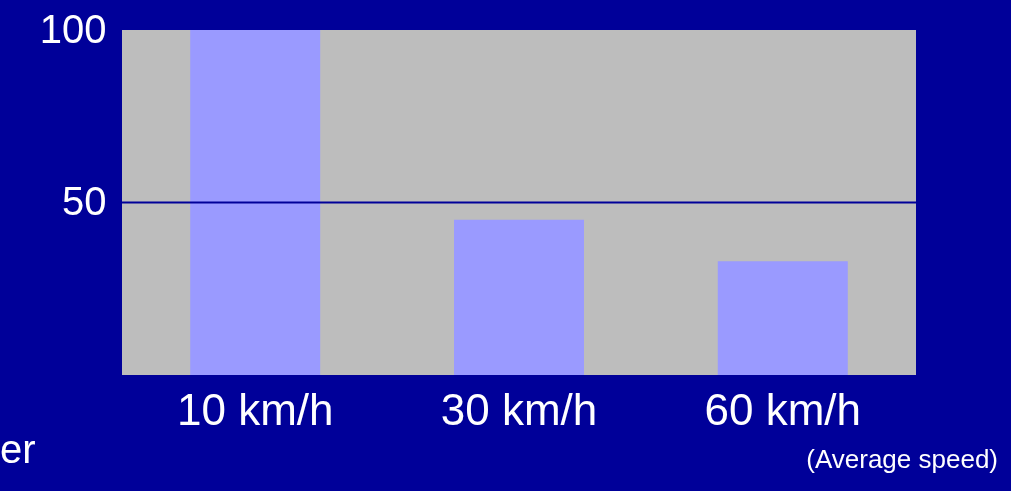 The image size is (1011, 491). What do you see at coordinates (73, 28) in the screenshot?
I see `y-tick-label: 100` at bounding box center [73, 28].